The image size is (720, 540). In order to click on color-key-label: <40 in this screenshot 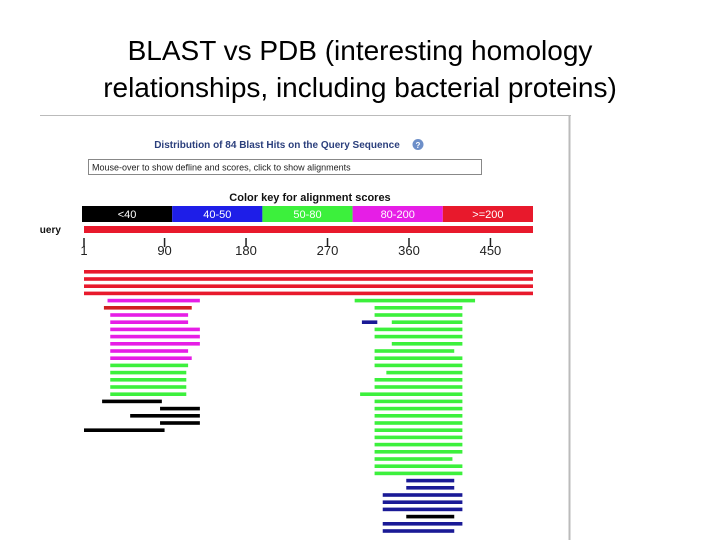, I will do `click(127, 215)`.